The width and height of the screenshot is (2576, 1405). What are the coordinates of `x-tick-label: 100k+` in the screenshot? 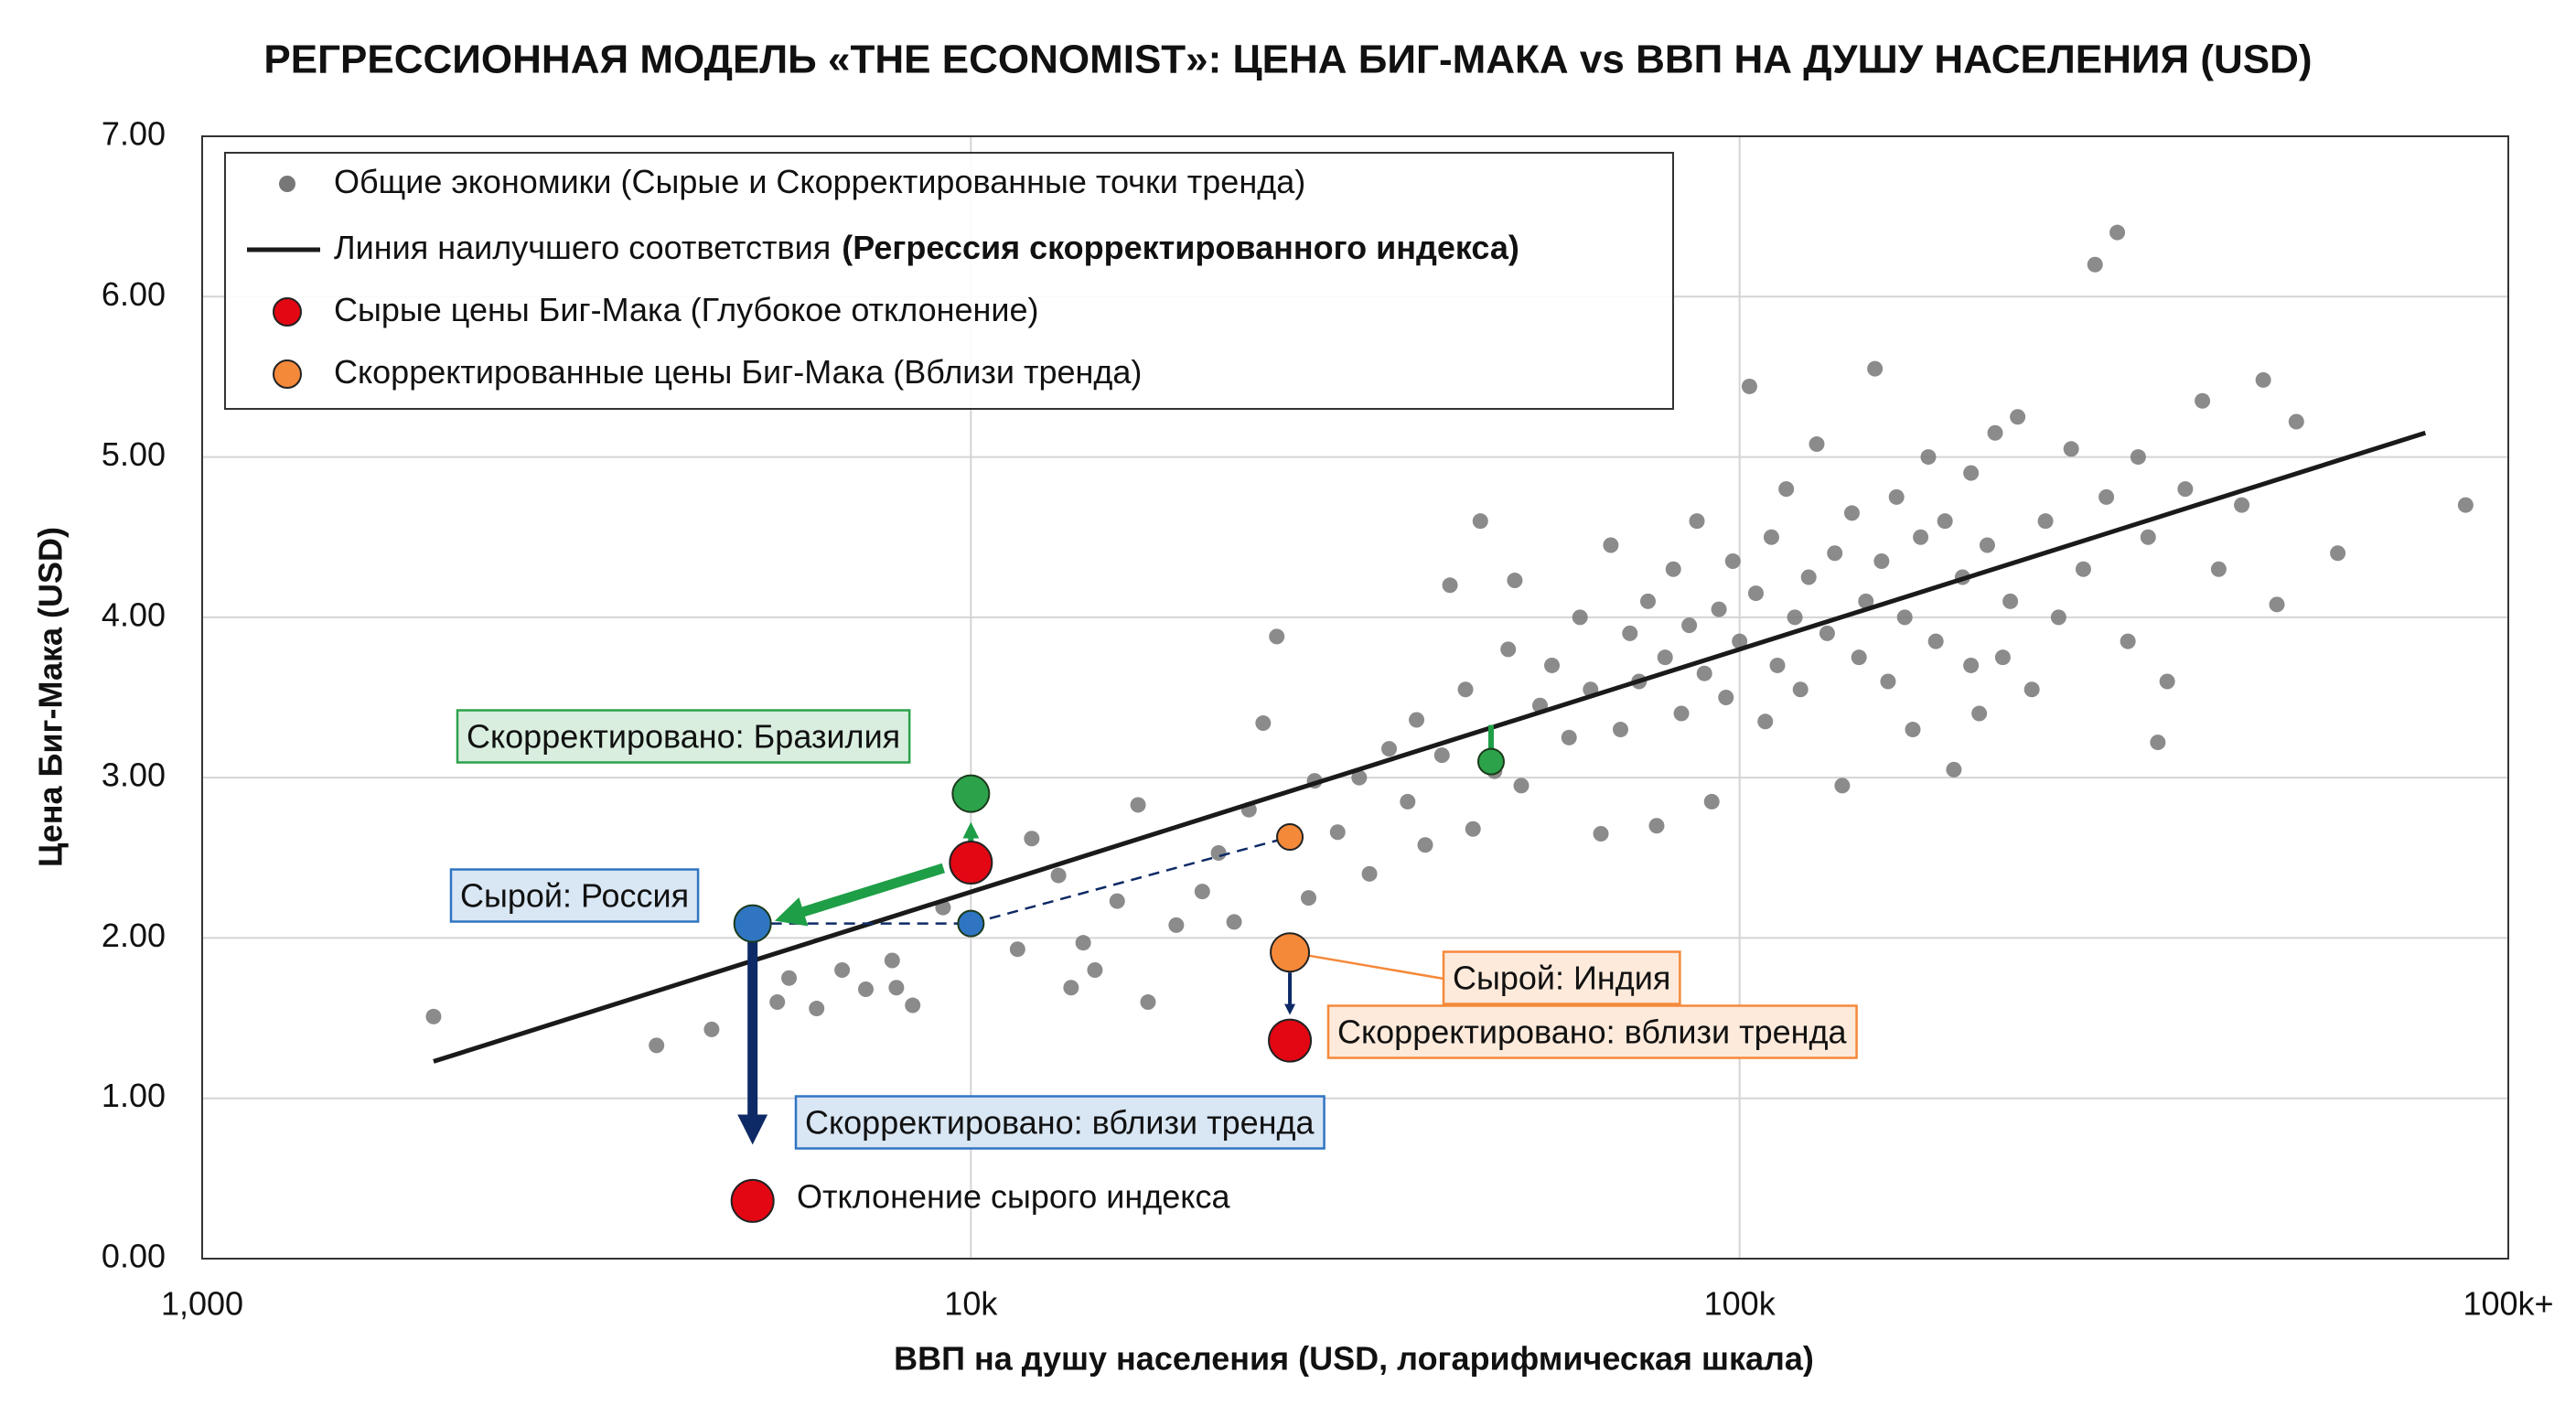 It's located at (2508, 1304).